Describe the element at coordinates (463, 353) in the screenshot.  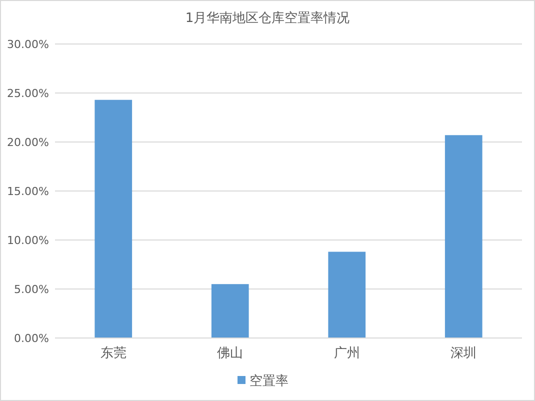
I see `x-tick-label: 深圳` at that location.